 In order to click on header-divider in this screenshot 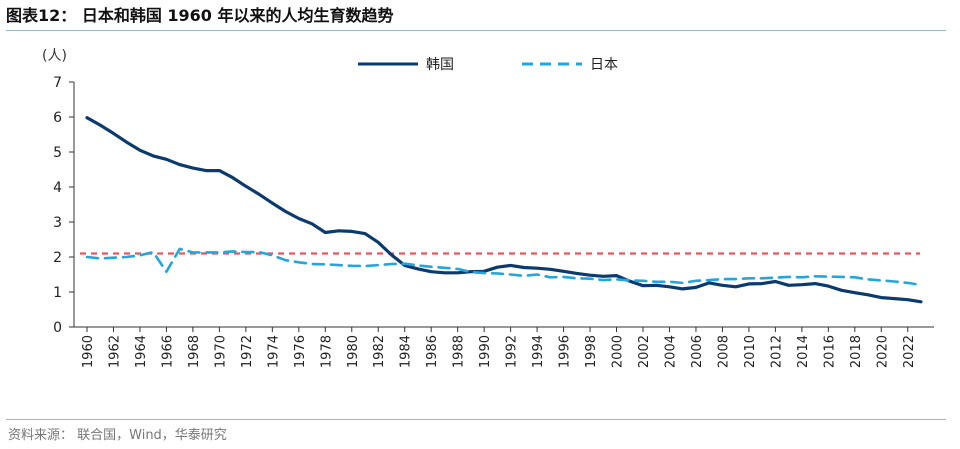, I will do `click(476, 30)`.